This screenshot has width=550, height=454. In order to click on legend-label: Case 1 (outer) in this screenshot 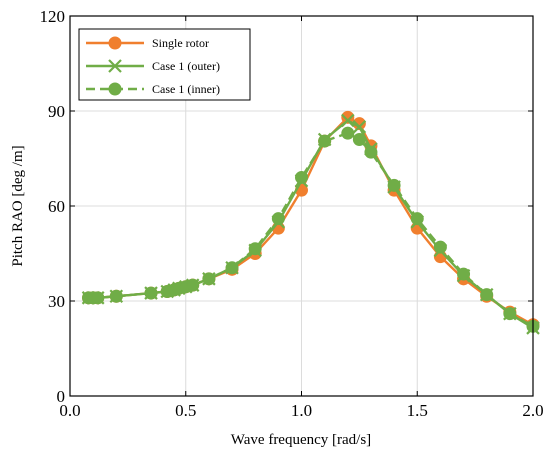, I will do `click(186, 66)`.